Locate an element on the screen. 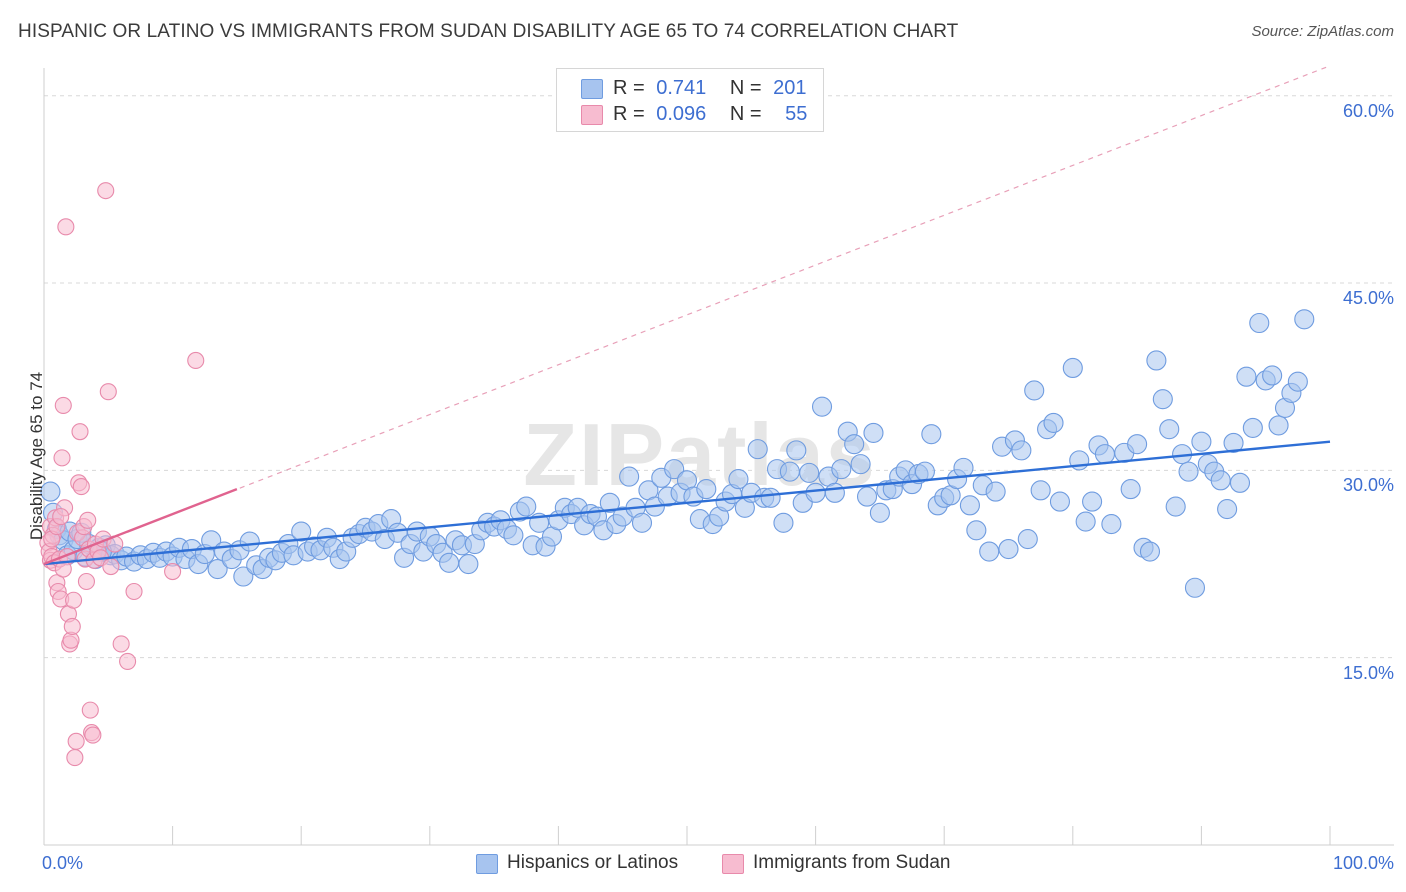  trend-line-sudan is located at coordinates (140, 526).